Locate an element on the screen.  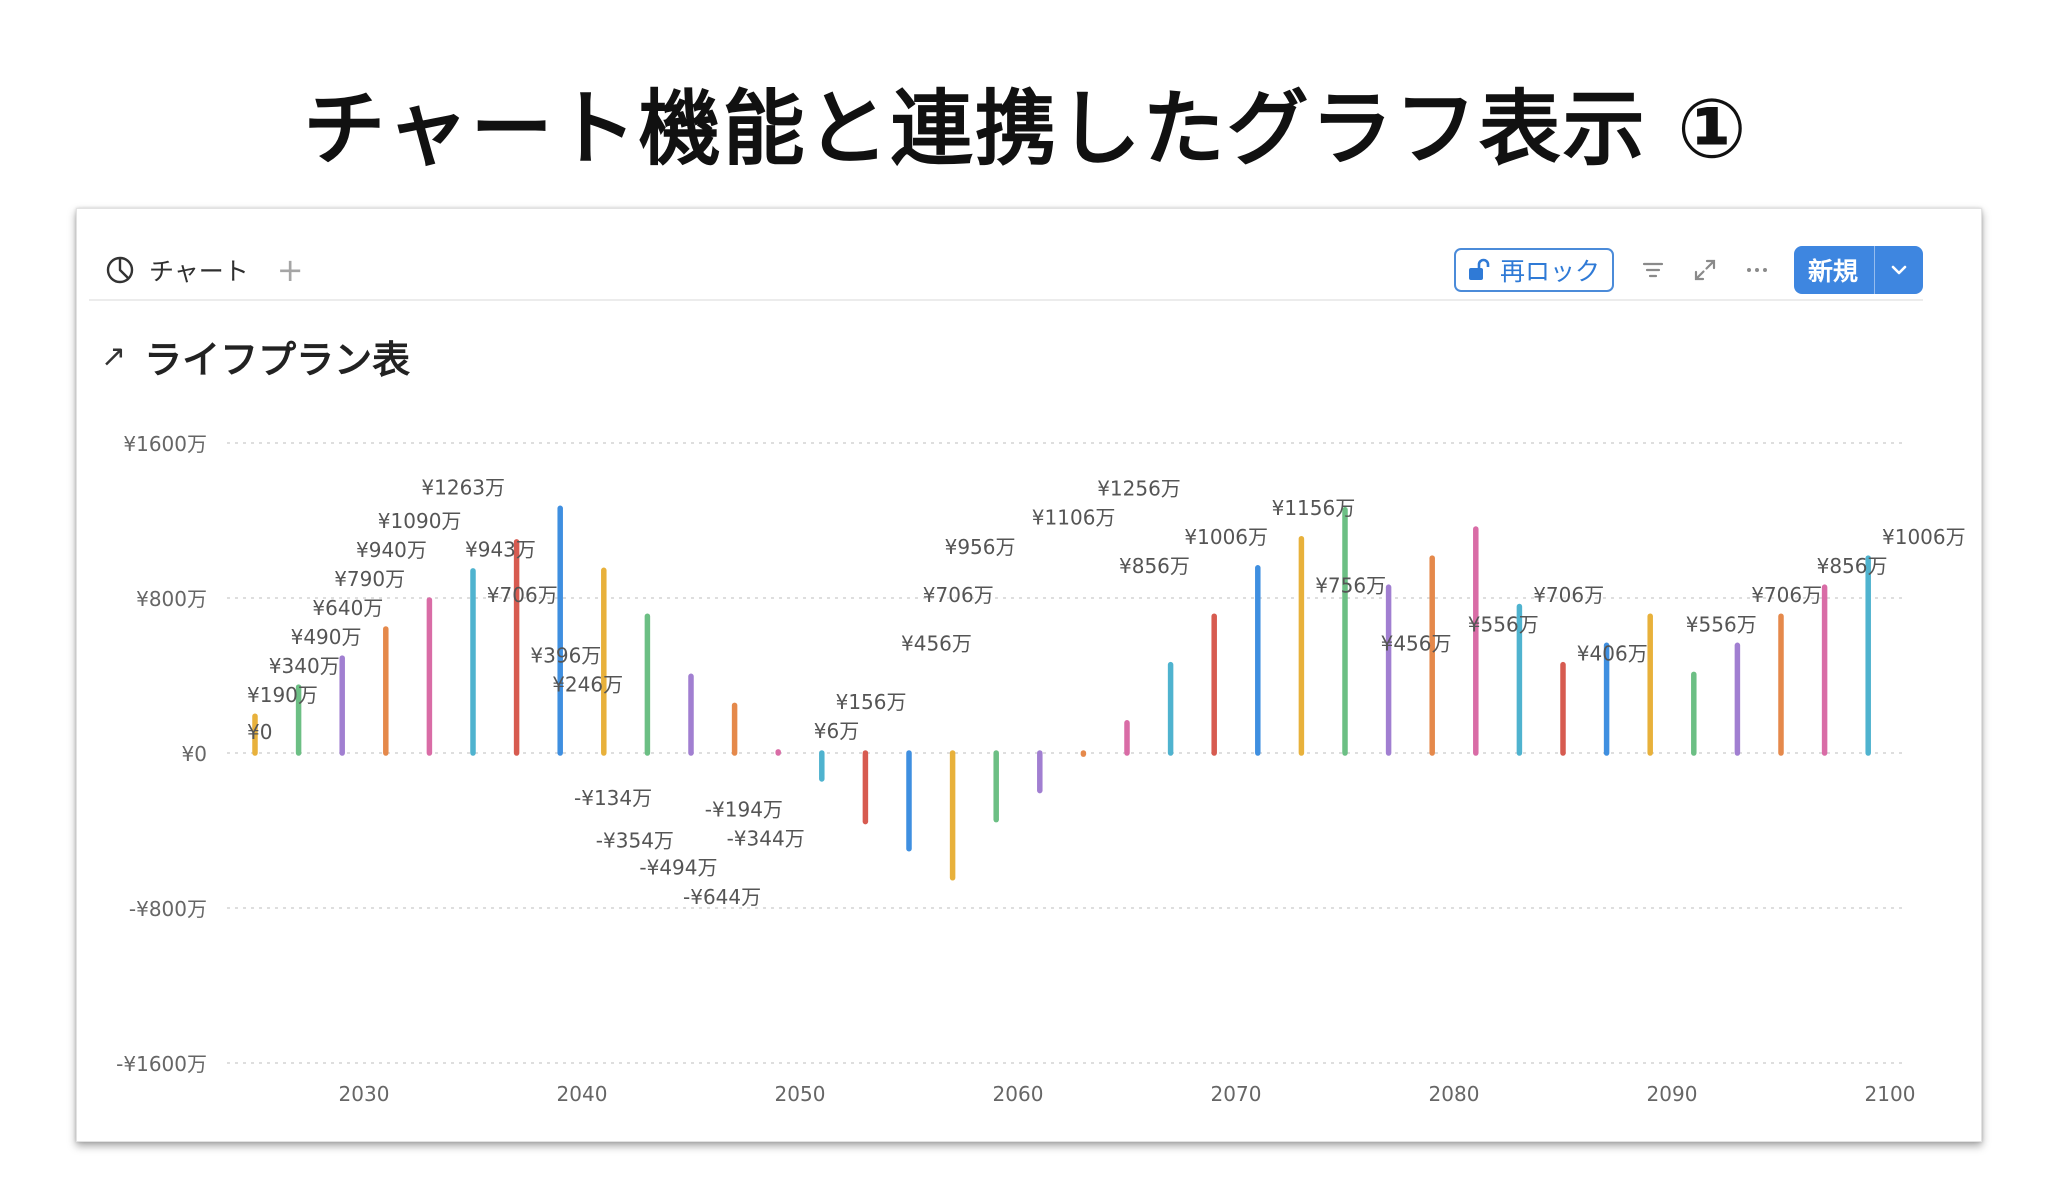
data-label: -¥494万 is located at coordinates (678, 868).